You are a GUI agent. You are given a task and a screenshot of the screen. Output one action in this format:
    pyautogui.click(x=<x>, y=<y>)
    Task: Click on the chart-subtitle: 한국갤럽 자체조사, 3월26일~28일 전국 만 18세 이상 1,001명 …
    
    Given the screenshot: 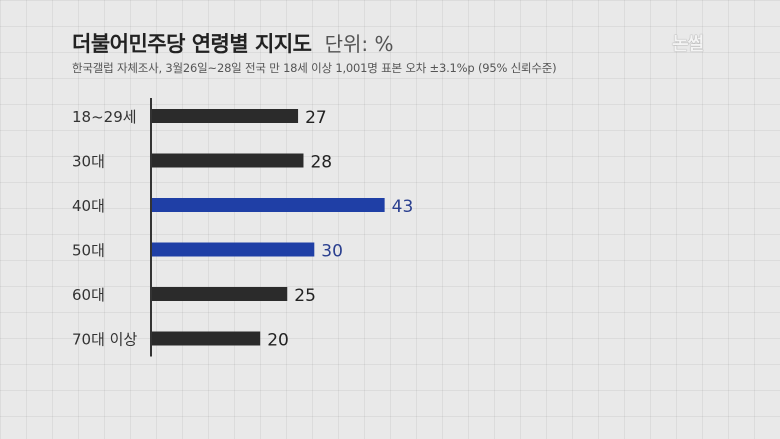 What is the action you would take?
    pyautogui.click(x=314, y=68)
    